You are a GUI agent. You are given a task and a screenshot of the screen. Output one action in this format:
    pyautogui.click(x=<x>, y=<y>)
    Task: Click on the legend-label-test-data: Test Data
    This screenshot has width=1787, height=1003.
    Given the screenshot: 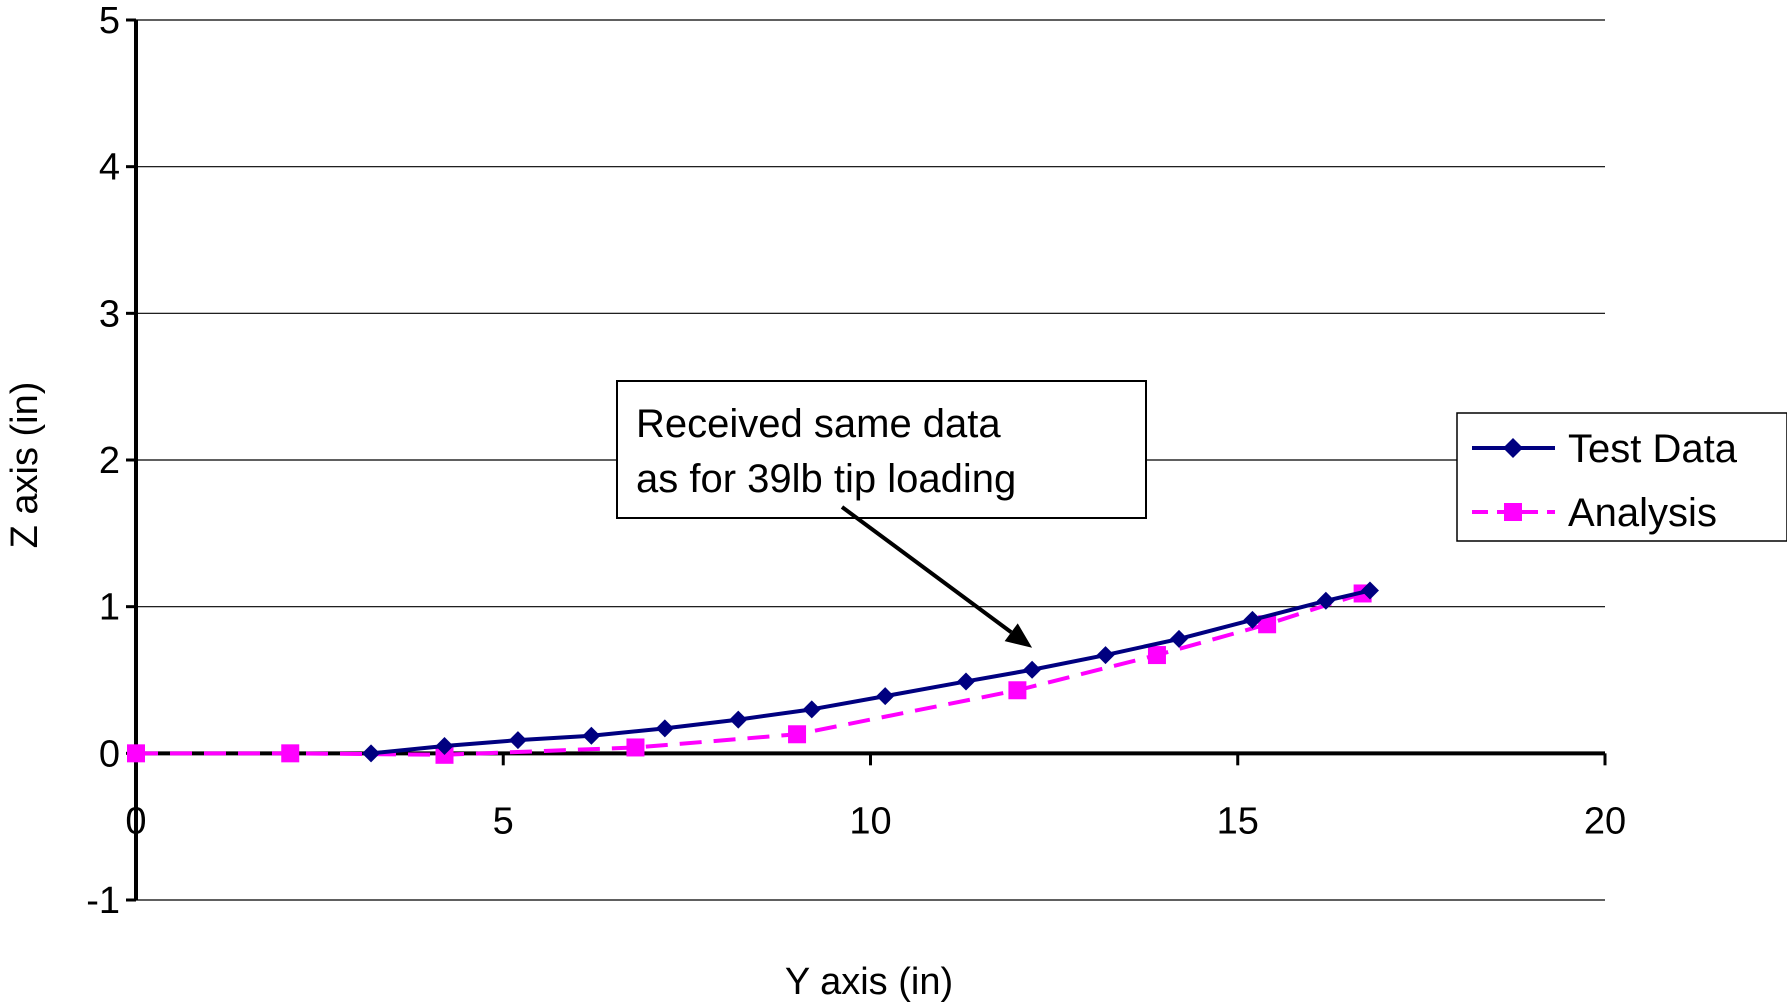 What is the action you would take?
    pyautogui.click(x=1653, y=449)
    